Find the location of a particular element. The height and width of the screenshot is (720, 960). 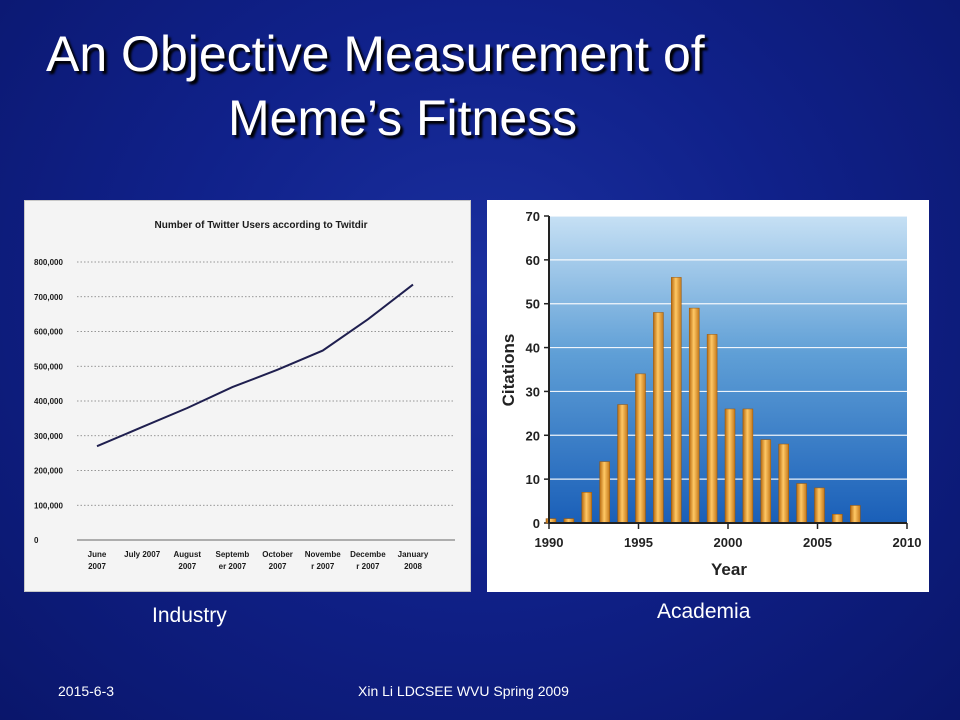

x-tick-label: 1990 is located at coordinates (549, 542).